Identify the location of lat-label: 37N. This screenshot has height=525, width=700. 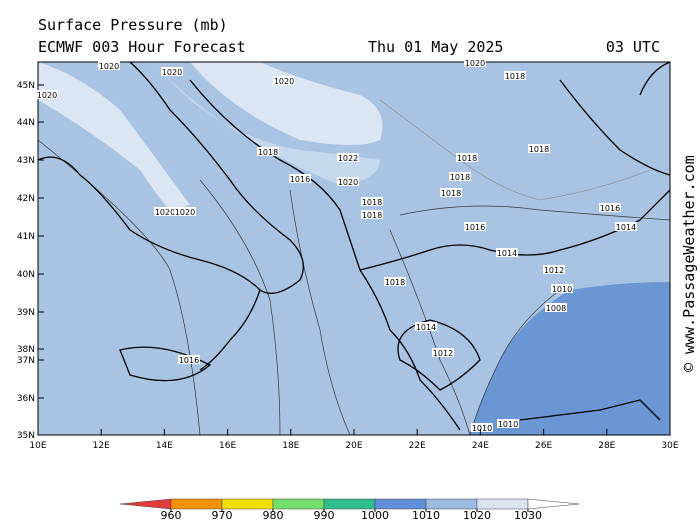
(26, 361).